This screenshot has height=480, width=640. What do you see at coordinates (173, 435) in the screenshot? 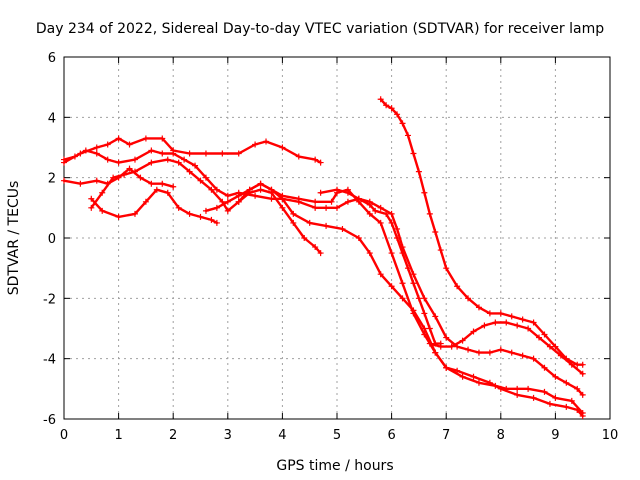
I see `x-tick-label: 2` at bounding box center [173, 435].